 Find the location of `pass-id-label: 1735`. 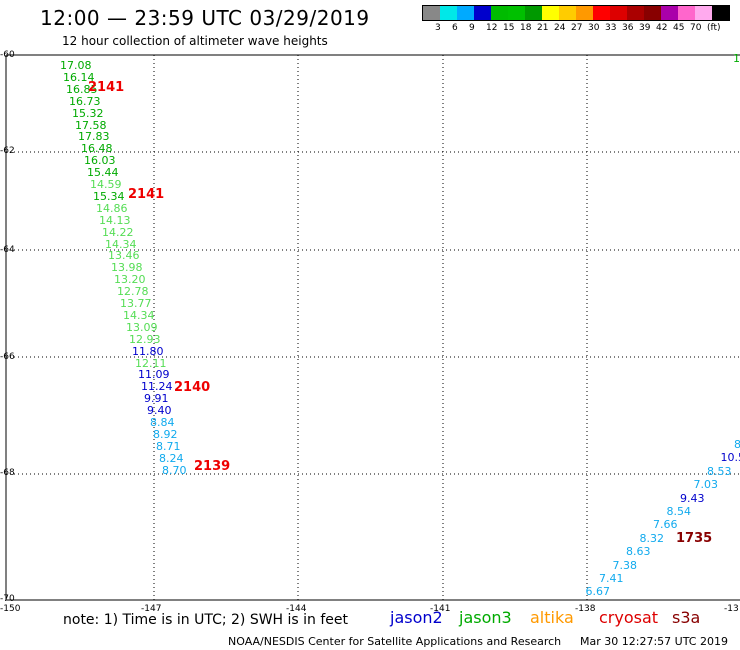

pass-id-label: 1735 is located at coordinates (694, 538).